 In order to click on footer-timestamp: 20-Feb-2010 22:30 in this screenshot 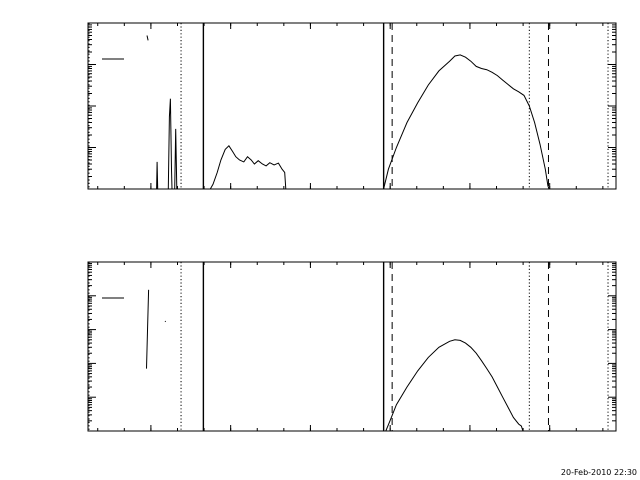, I will do `click(599, 472)`.